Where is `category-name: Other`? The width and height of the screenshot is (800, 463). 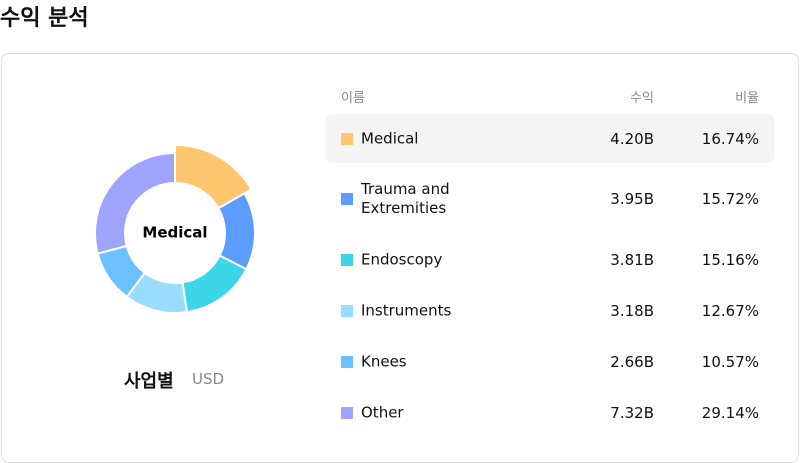 category-name: Other is located at coordinates (382, 412).